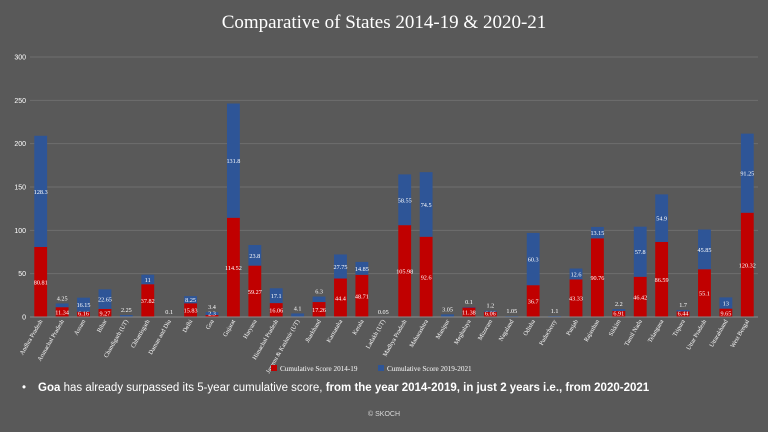 This screenshot has width=768, height=432. What do you see at coordinates (20, 144) in the screenshot?
I see `y-tick-label: 200` at bounding box center [20, 144].